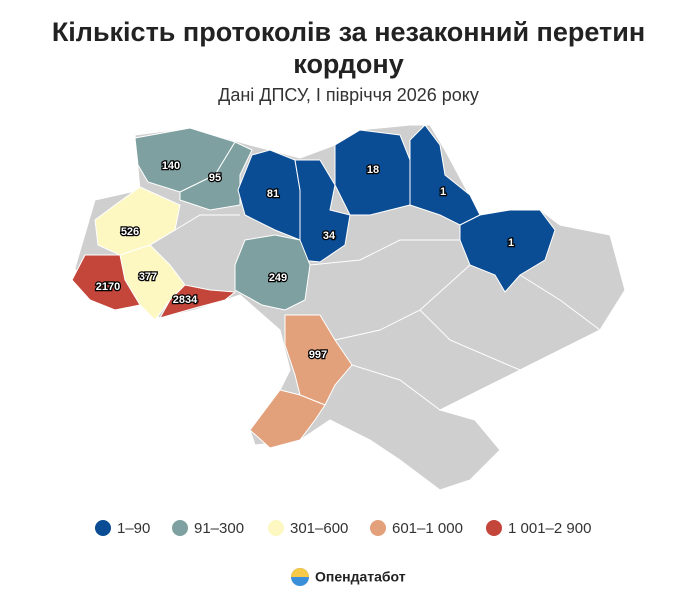 The image size is (697, 599). What do you see at coordinates (278, 278) in the screenshot?
I see `region-label: 249` at bounding box center [278, 278].